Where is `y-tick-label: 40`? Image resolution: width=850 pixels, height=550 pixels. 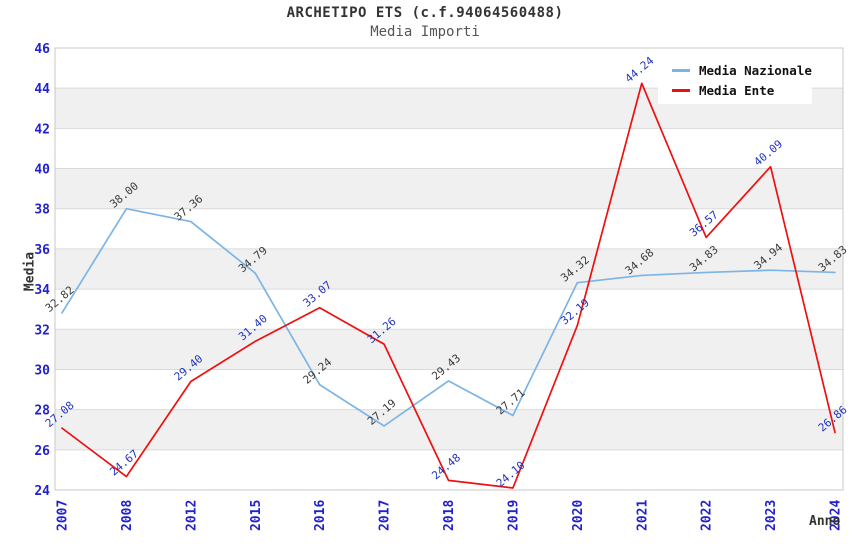
y-tick-label: 40 is located at coordinates (42, 170).